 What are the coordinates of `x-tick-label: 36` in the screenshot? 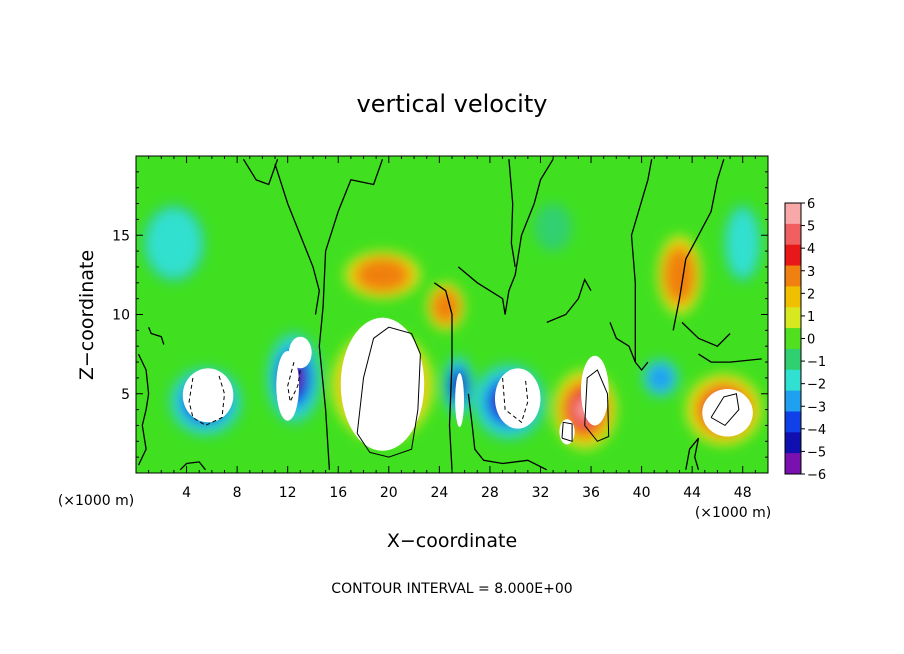 It's located at (591, 493).